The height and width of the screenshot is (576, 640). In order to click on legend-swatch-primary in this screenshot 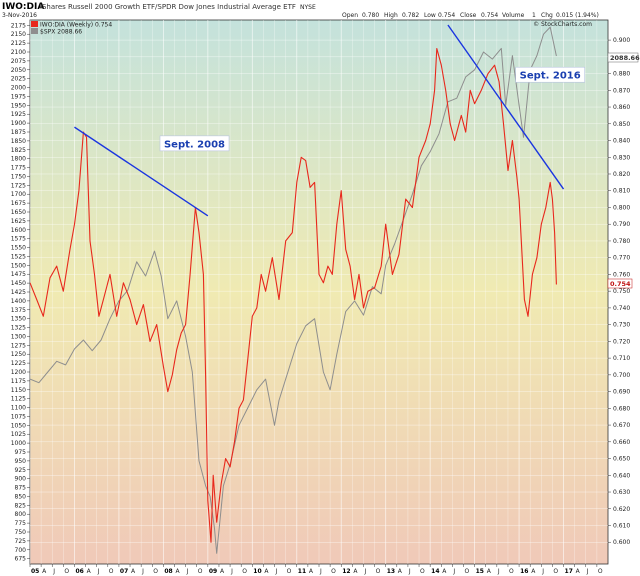, I will do `click(34, 24)`.